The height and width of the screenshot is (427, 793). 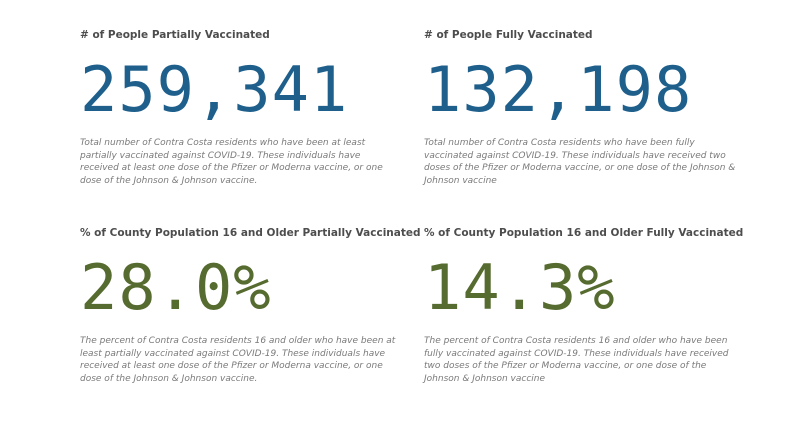 I want to click on kpi-value: 28.0%, so click(x=176, y=287).